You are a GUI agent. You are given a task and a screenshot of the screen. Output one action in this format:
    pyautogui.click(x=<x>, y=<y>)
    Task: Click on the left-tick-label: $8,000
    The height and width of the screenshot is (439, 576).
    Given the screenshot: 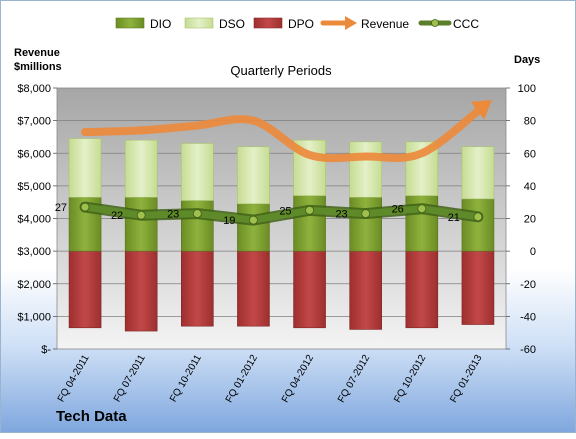 What is the action you would take?
    pyautogui.click(x=34, y=89)
    